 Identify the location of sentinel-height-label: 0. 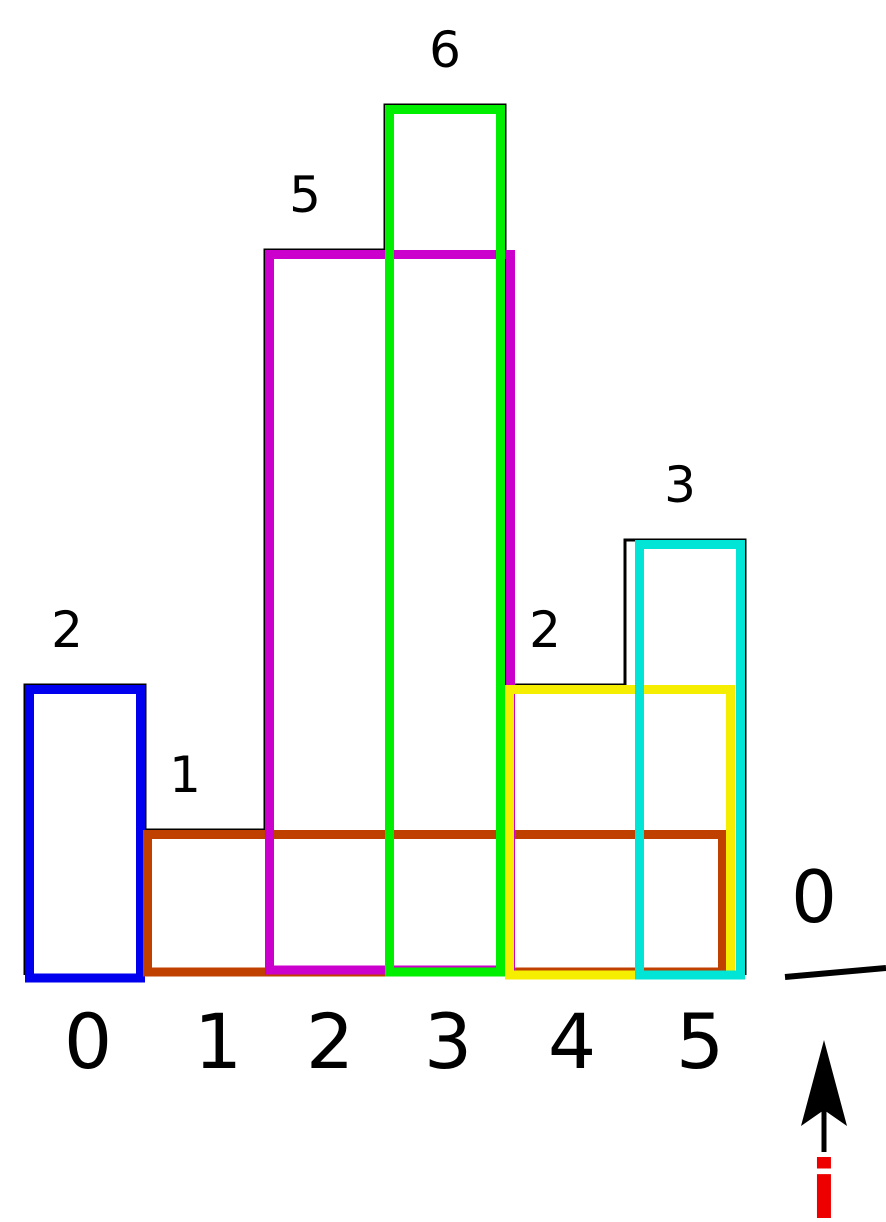
(814, 897).